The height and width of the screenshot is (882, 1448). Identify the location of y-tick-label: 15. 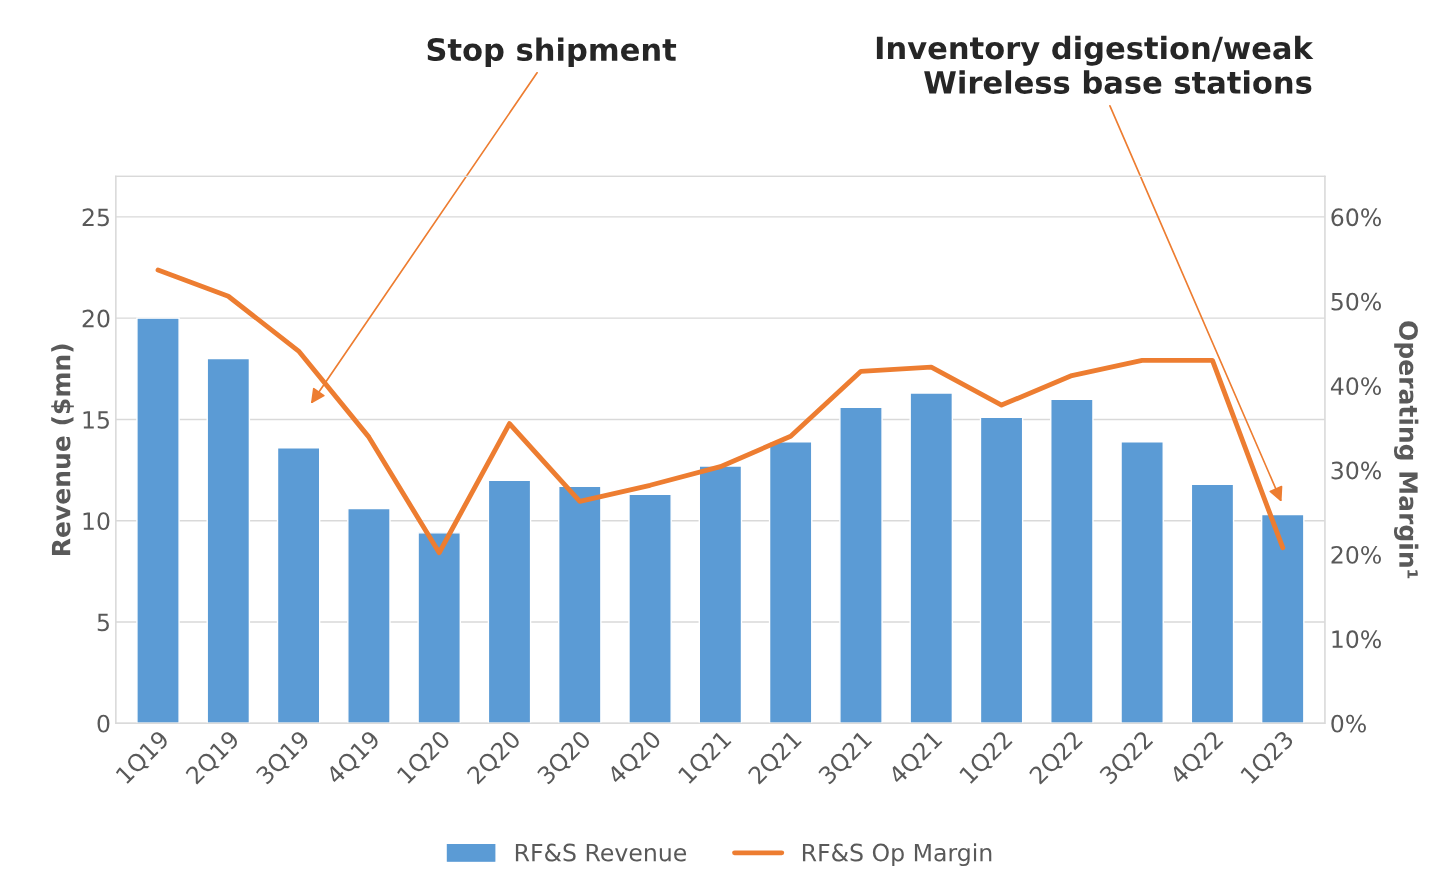
(96, 420).